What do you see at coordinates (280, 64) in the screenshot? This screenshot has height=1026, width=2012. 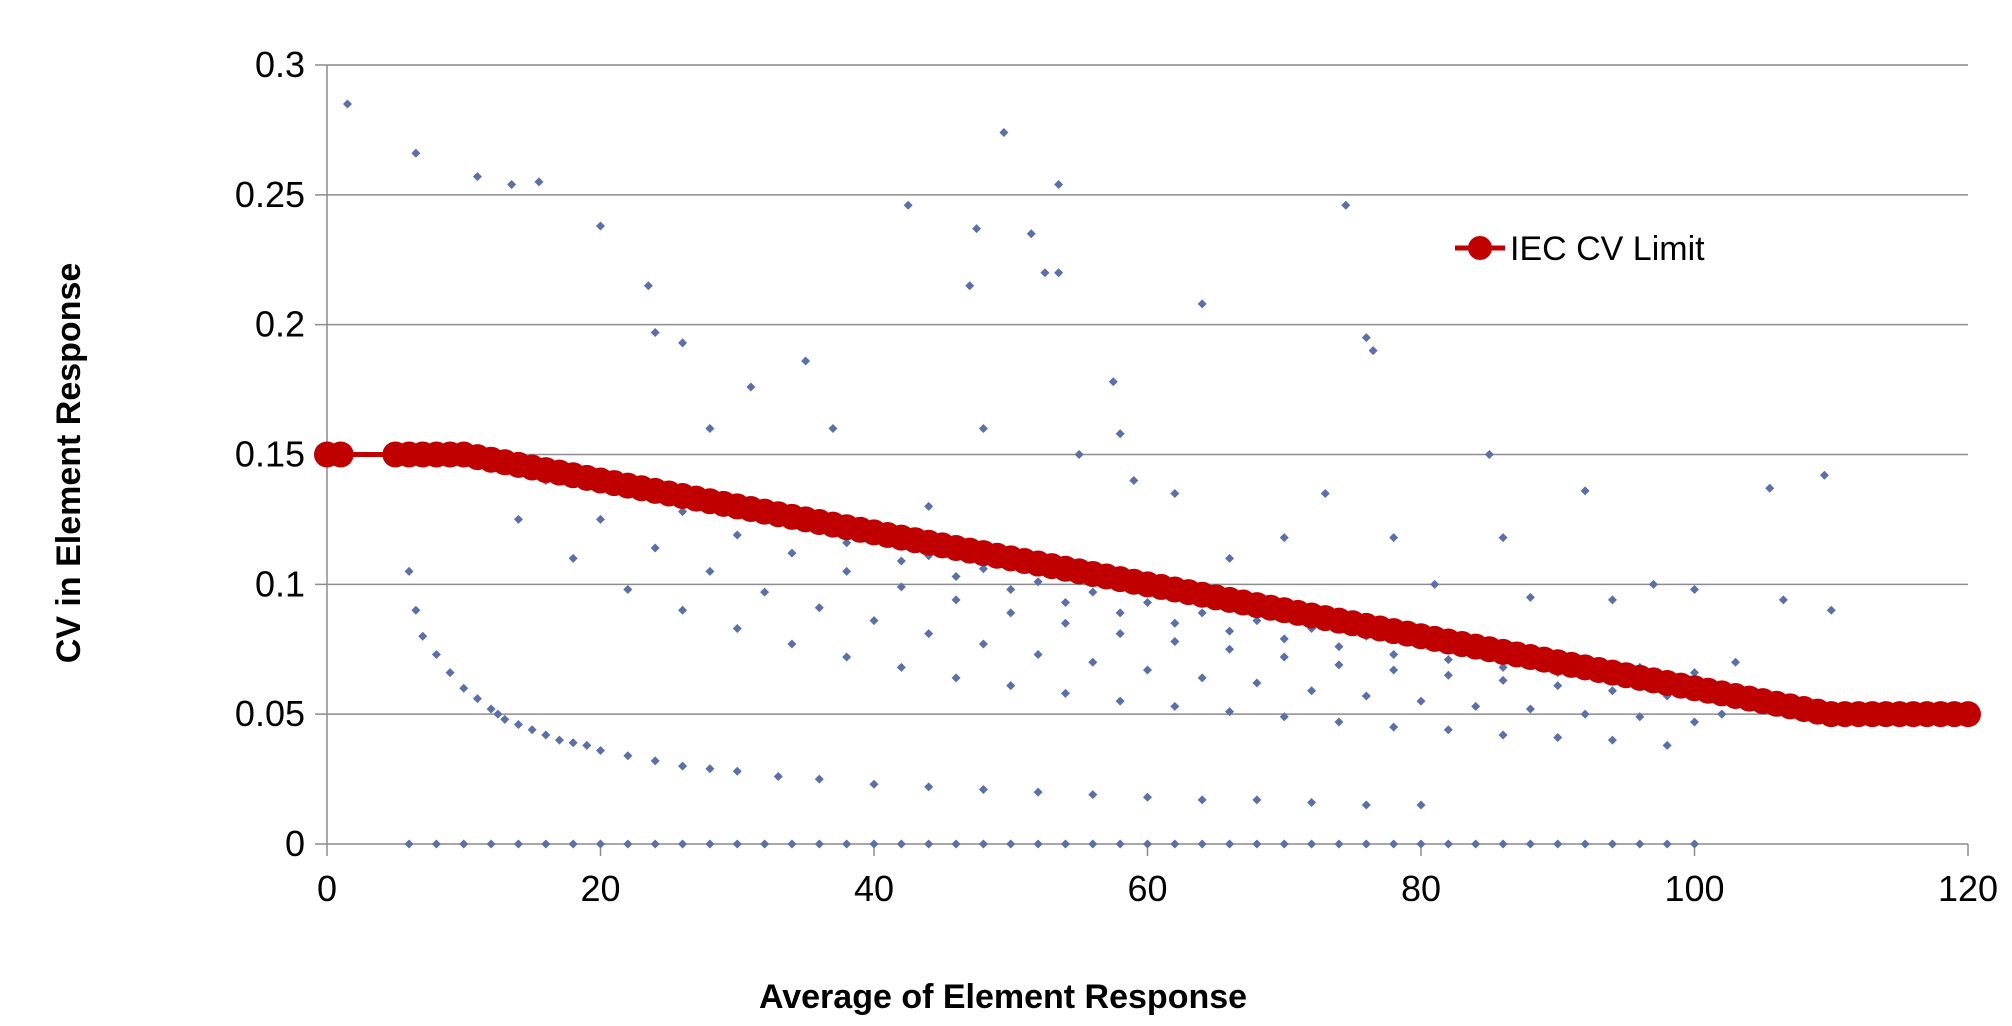 I see `y-tick-label: 0.3` at bounding box center [280, 64].